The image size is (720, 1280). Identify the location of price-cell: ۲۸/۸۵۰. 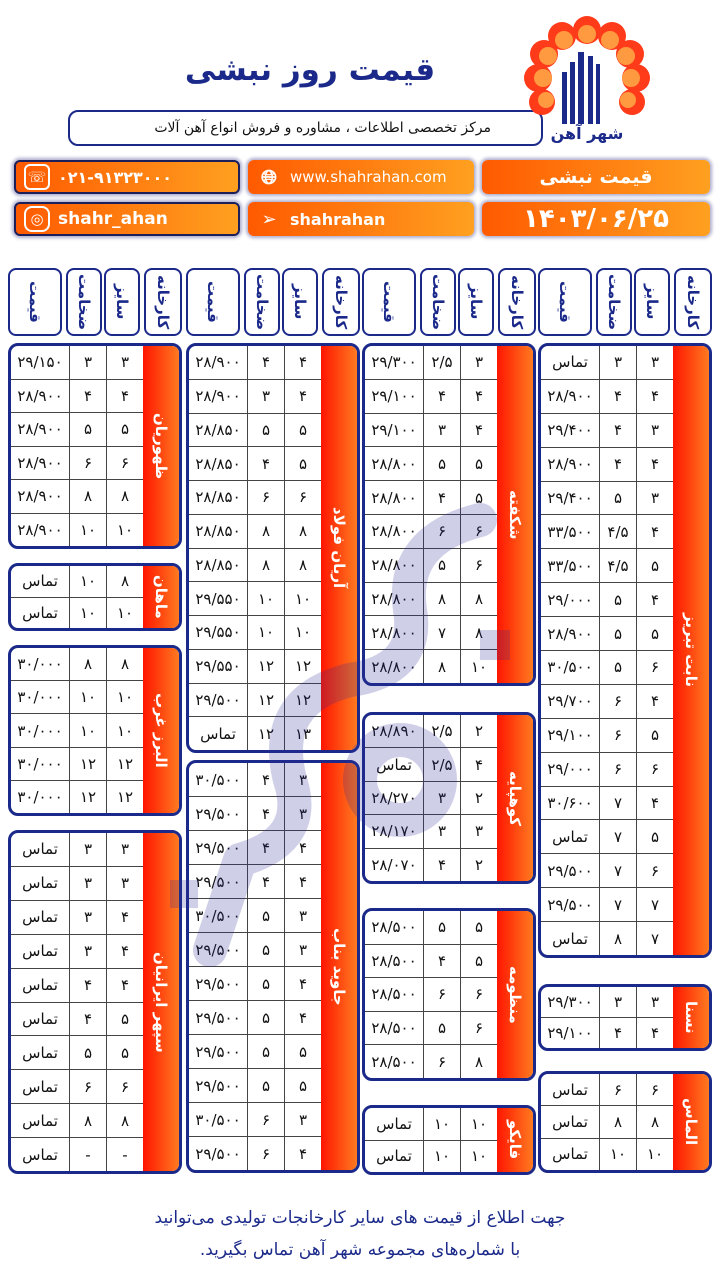
(218, 463).